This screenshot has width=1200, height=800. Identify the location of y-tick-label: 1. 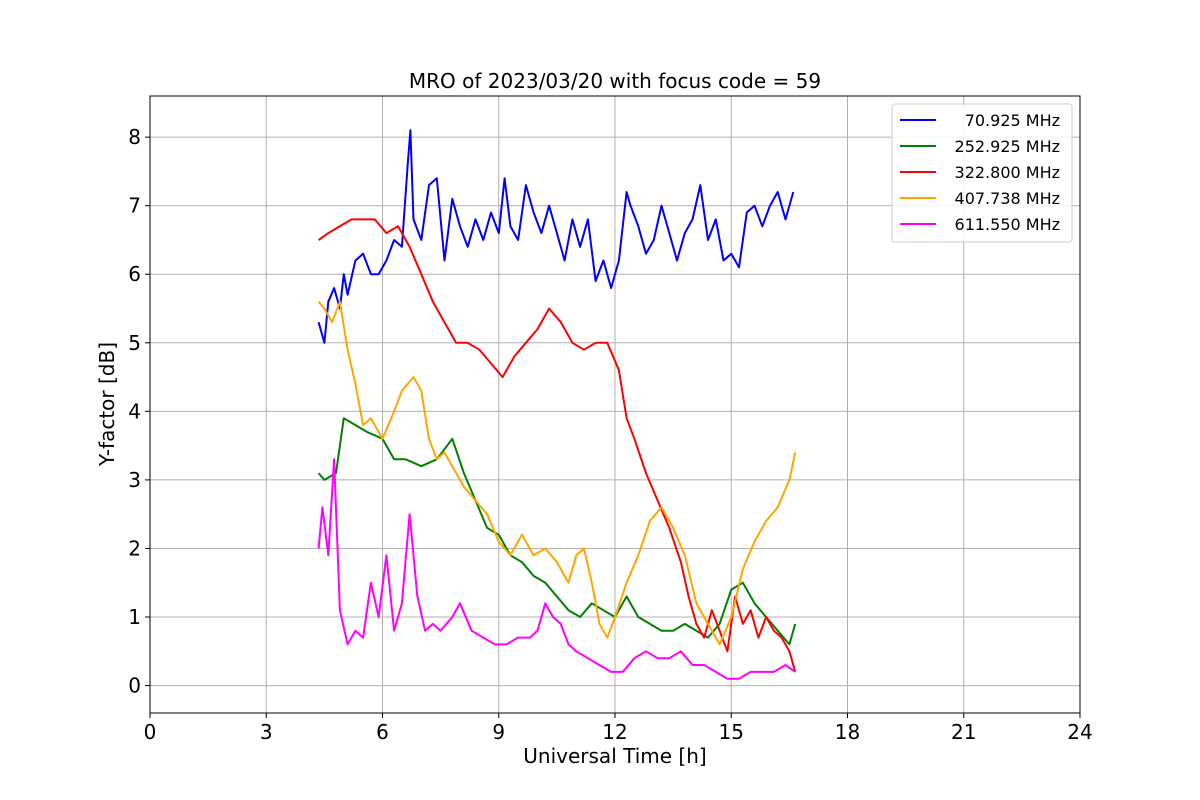
(134, 617).